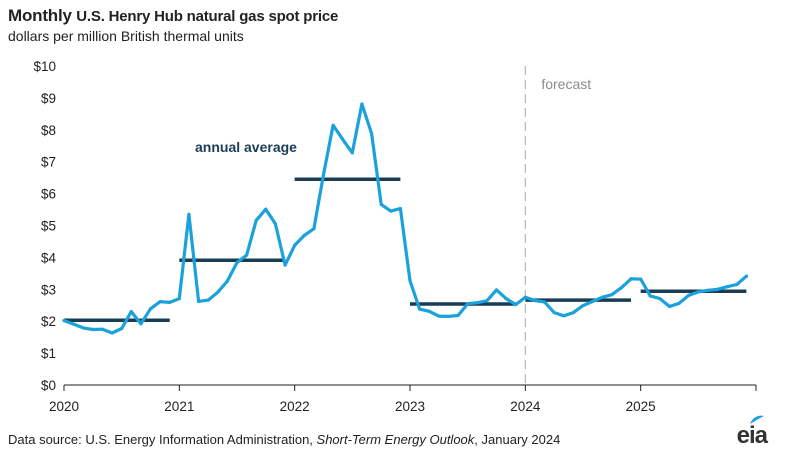  I want to click on x-tick-label: 2024, so click(525, 406).